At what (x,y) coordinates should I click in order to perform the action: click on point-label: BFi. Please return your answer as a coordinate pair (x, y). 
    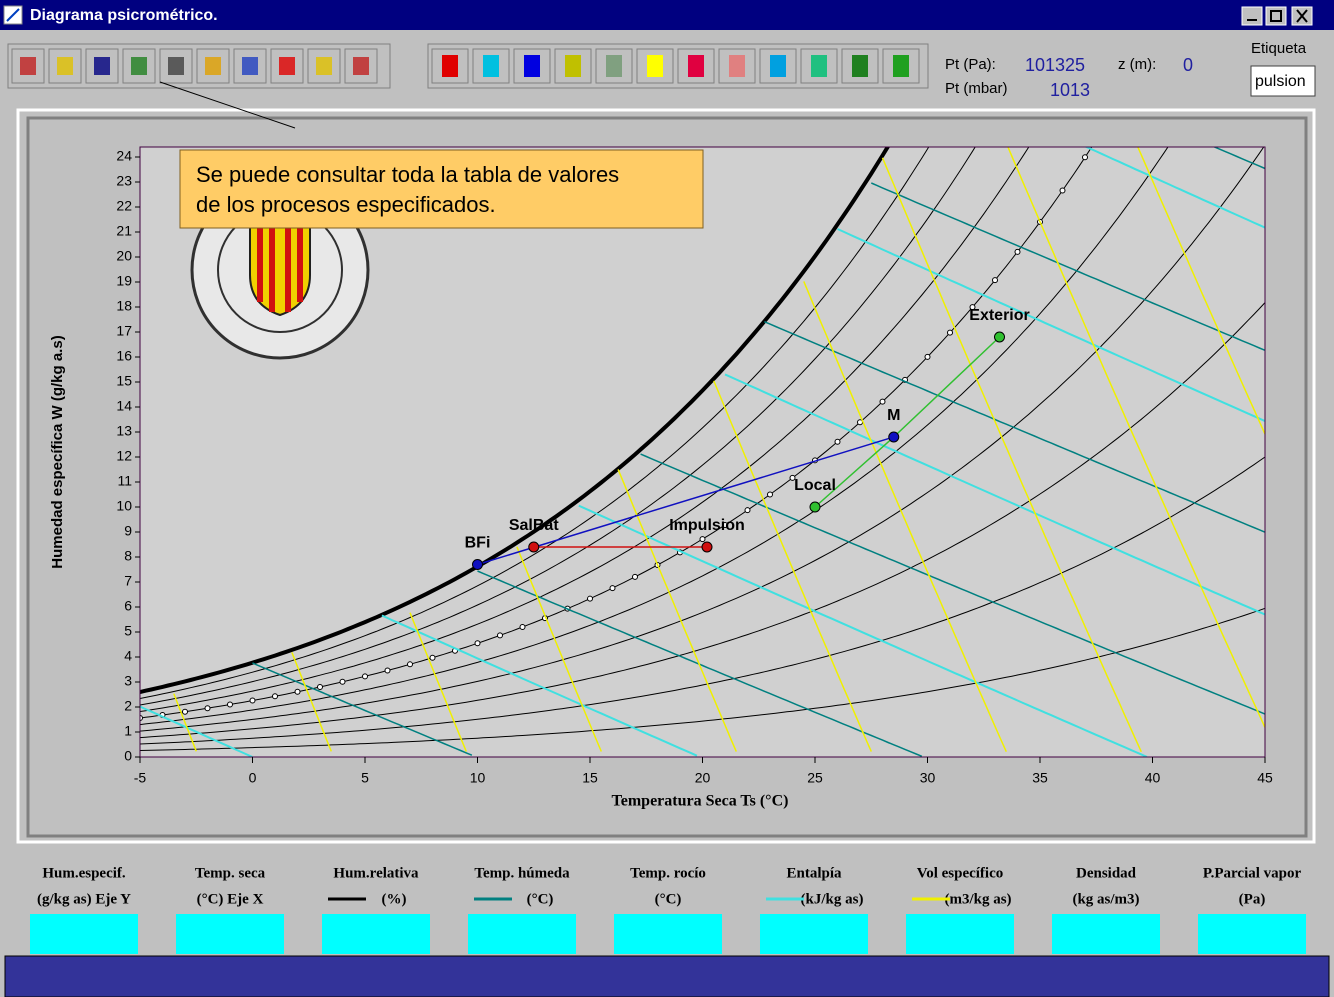
    Looking at the image, I should click on (478, 543).